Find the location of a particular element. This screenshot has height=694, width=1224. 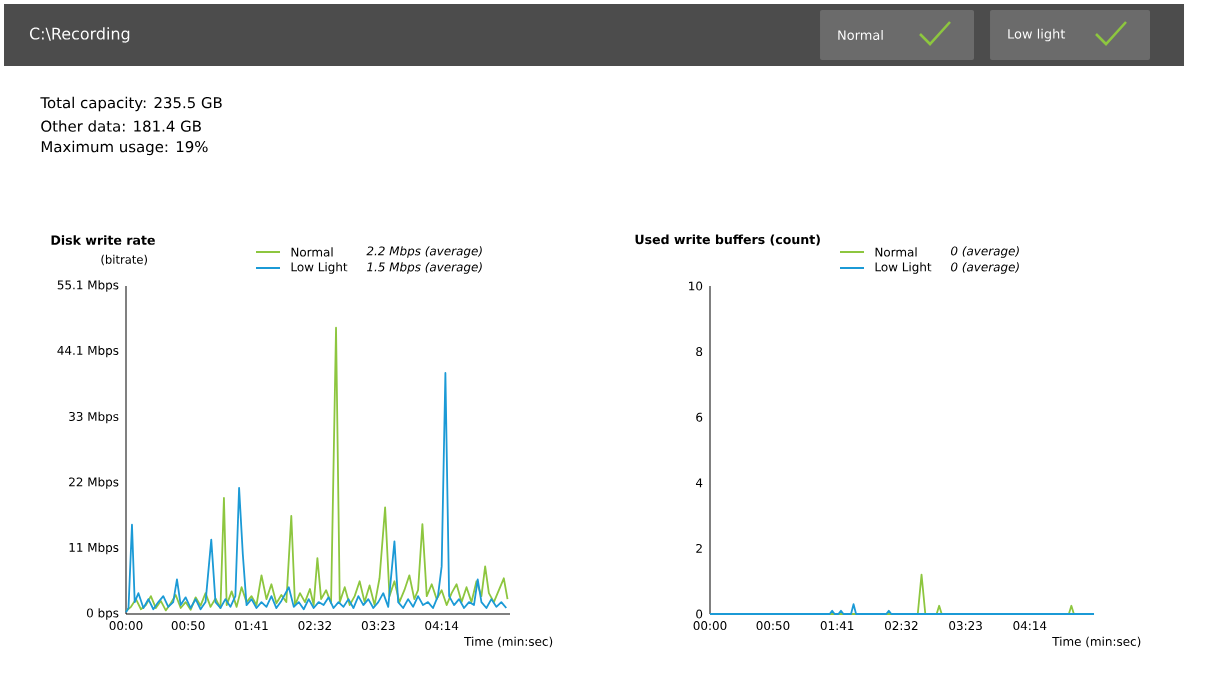

line-series is located at coordinates (316, 493).